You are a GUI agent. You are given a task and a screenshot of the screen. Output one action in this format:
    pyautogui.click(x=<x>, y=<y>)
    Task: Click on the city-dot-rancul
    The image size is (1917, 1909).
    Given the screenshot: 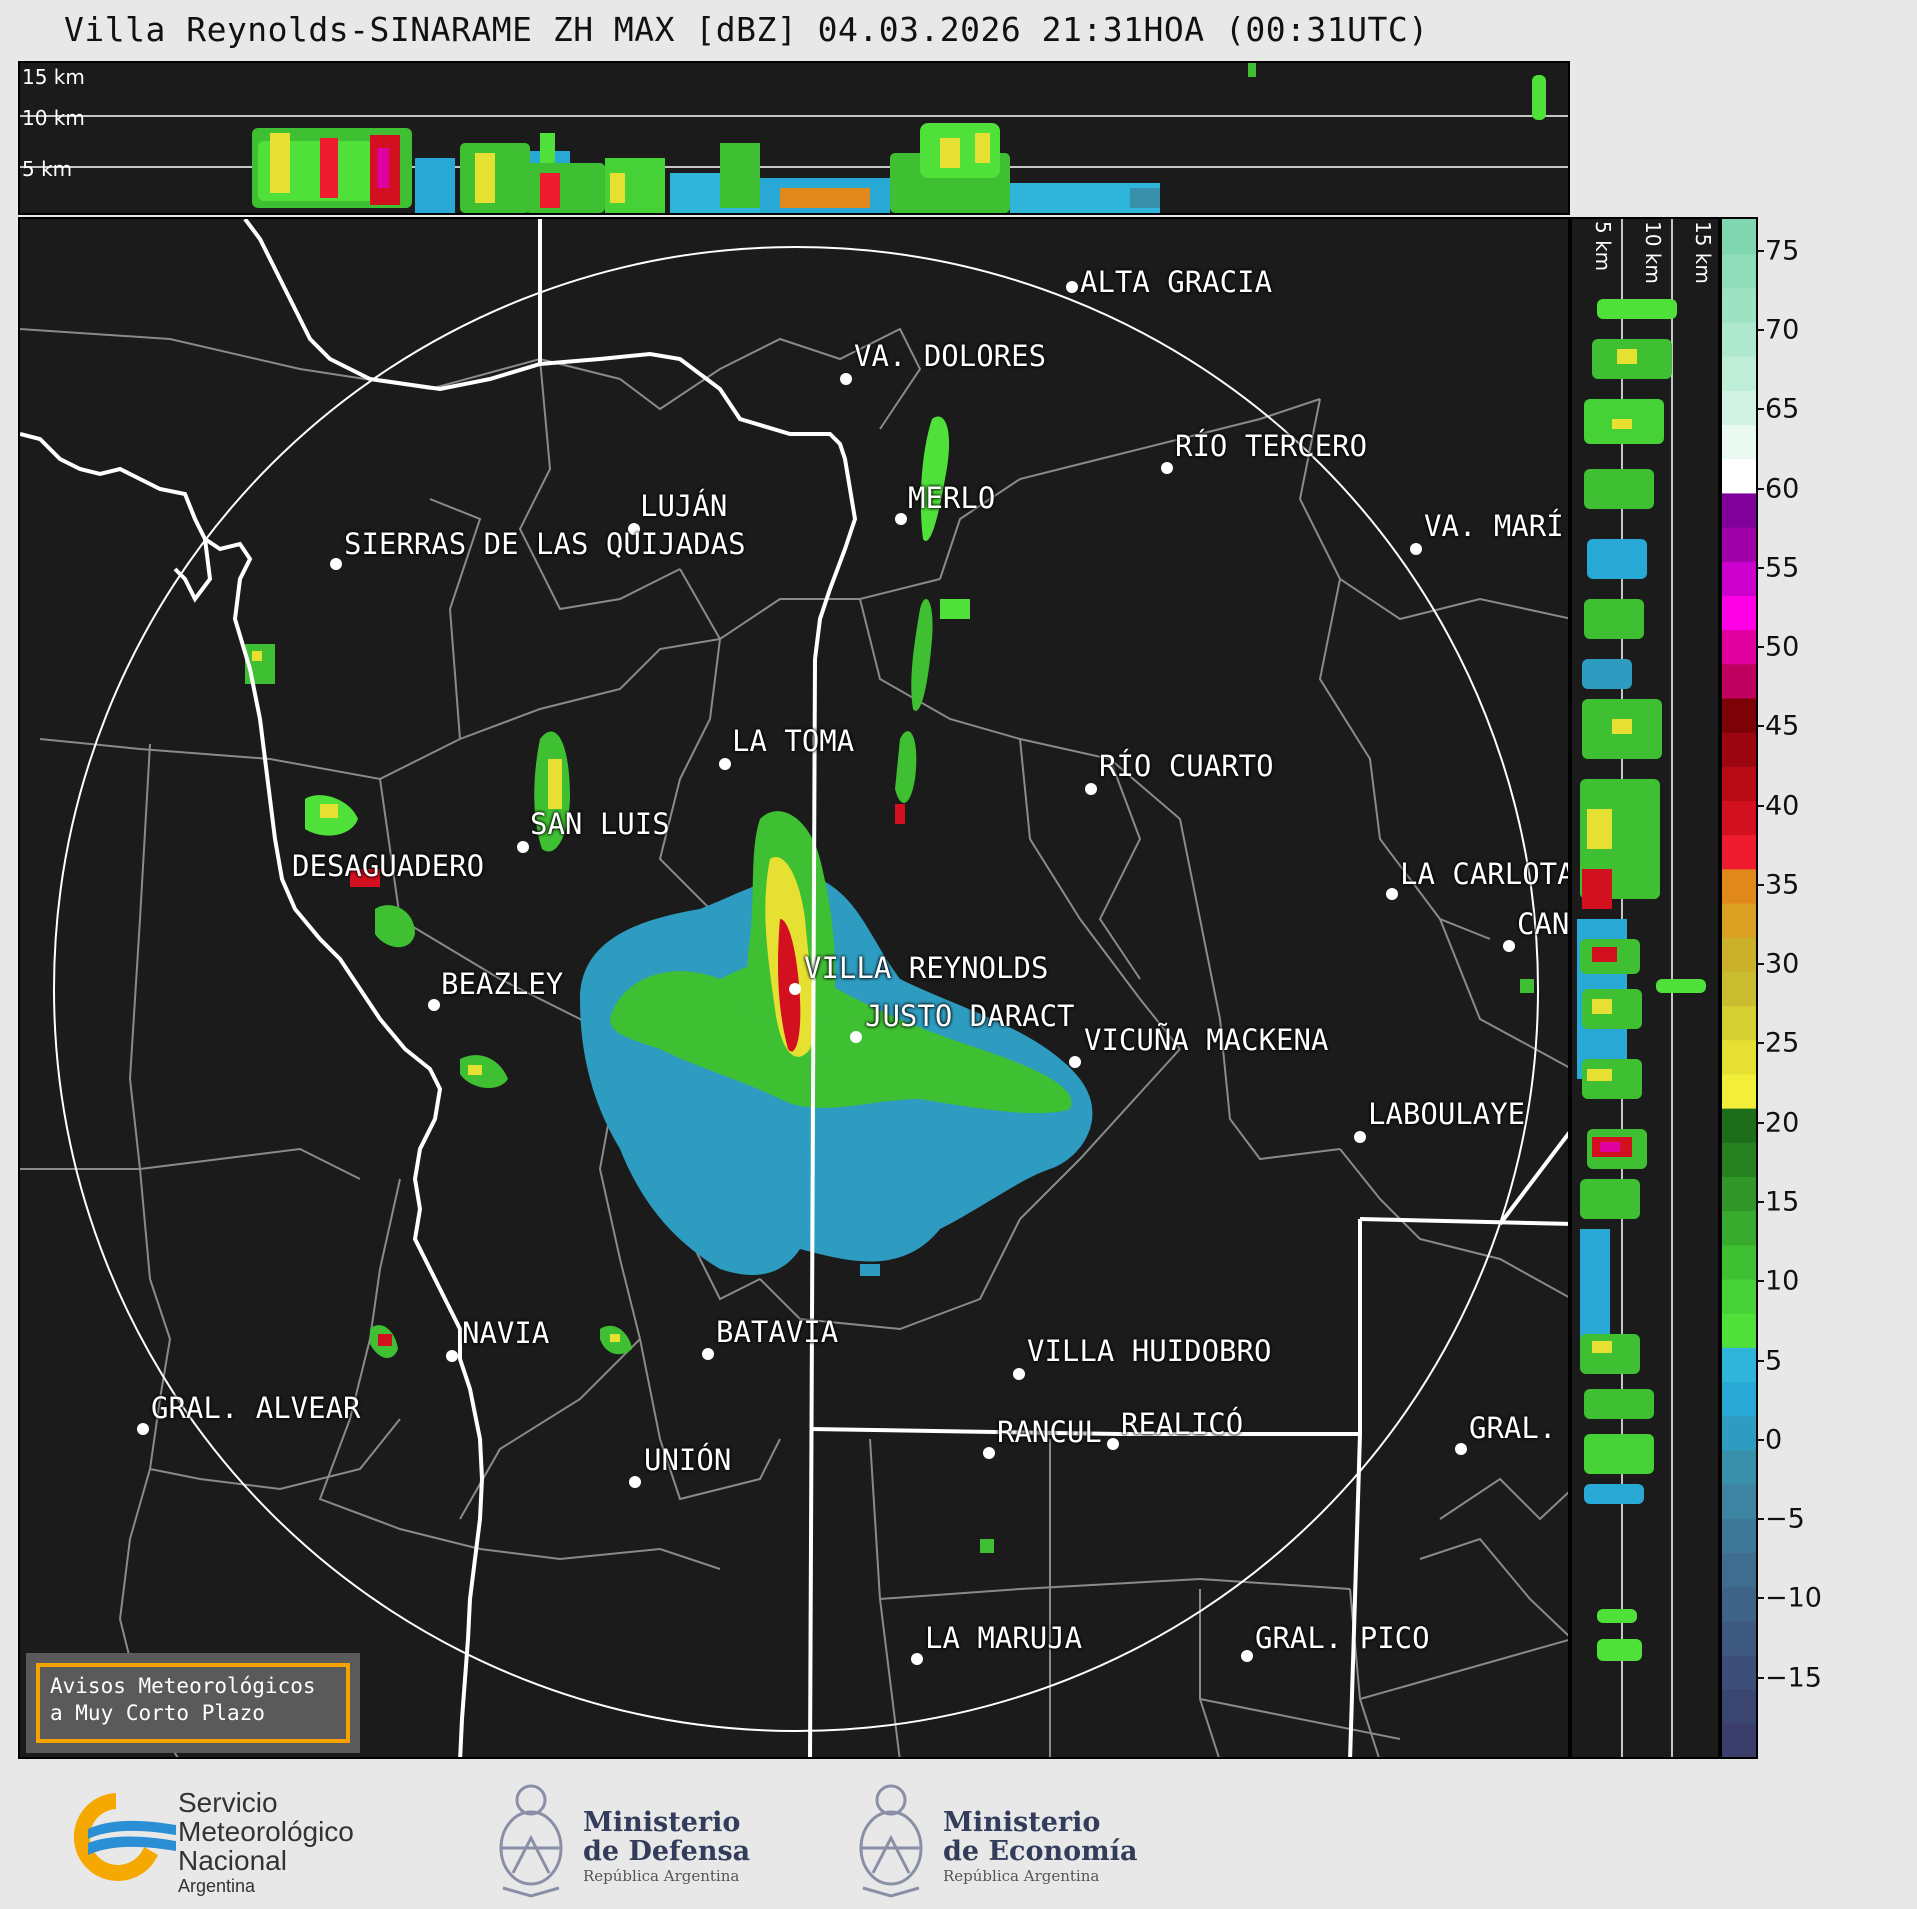 What is the action you would take?
    pyautogui.click(x=989, y=1453)
    